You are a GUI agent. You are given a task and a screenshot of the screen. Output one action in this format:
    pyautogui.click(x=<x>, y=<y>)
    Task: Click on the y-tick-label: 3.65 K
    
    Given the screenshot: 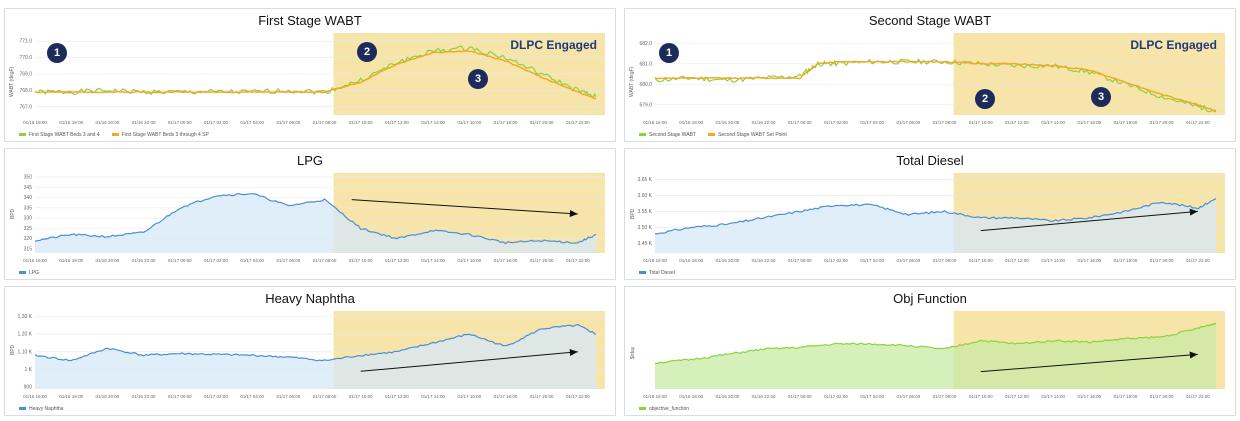 What is the action you would take?
    pyautogui.click(x=645, y=180)
    